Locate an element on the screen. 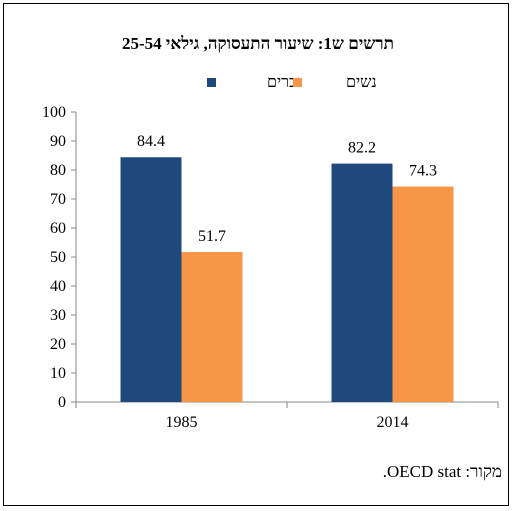  data-label: 84.4 is located at coordinates (151, 141).